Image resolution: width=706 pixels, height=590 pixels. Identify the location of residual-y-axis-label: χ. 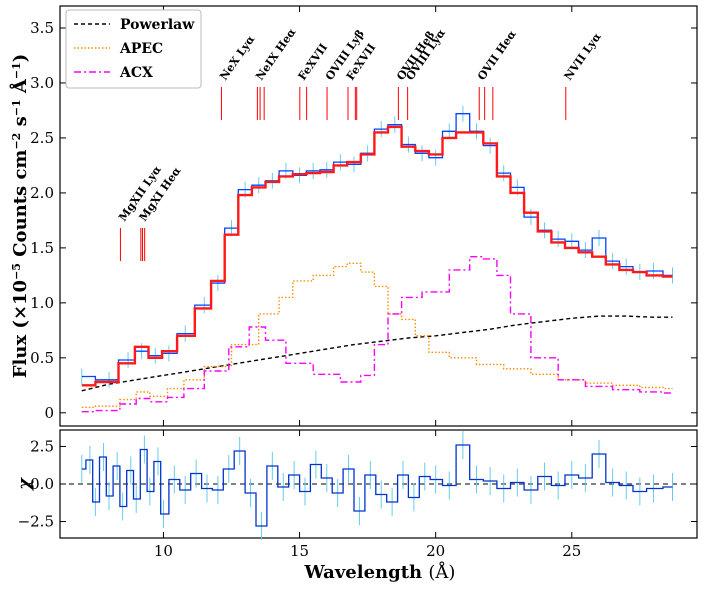
(24, 484).